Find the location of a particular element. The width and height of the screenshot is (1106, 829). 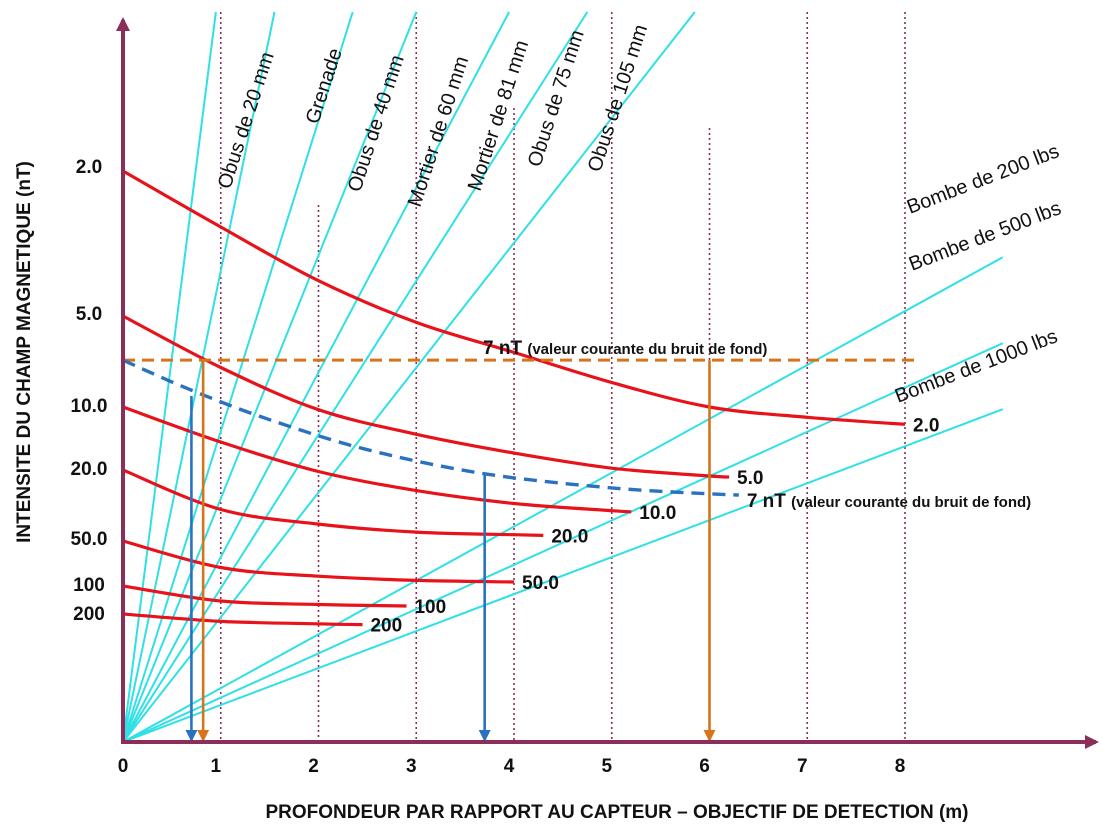

field-curve-50.0 is located at coordinates (318, 561).